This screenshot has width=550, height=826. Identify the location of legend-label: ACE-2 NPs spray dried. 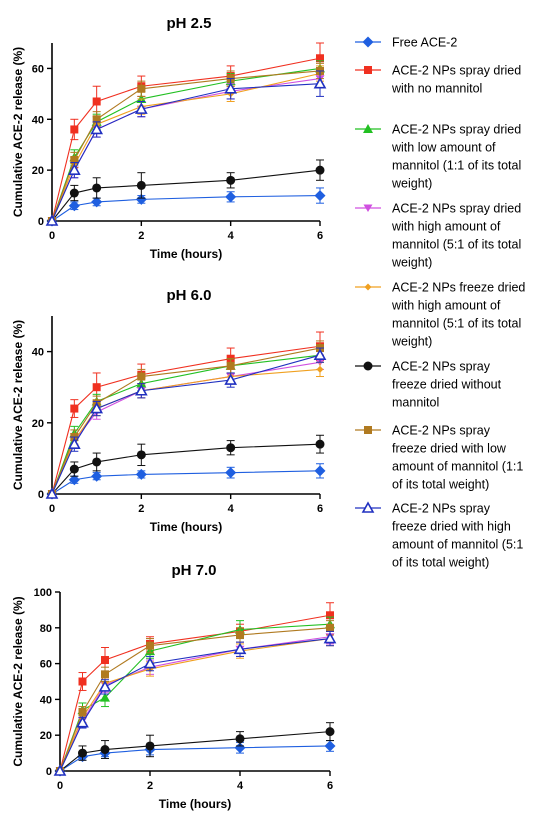
(456, 71).